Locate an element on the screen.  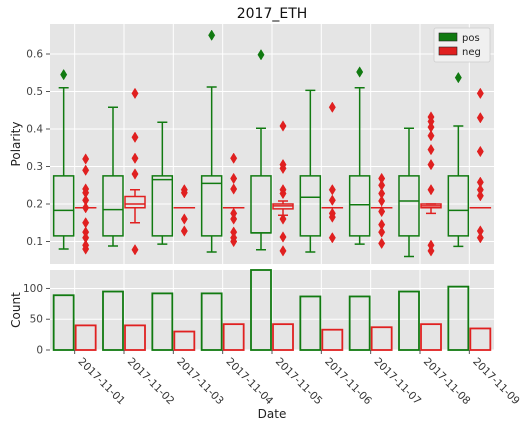
legend: pos neg is located at coordinates (462, 45).